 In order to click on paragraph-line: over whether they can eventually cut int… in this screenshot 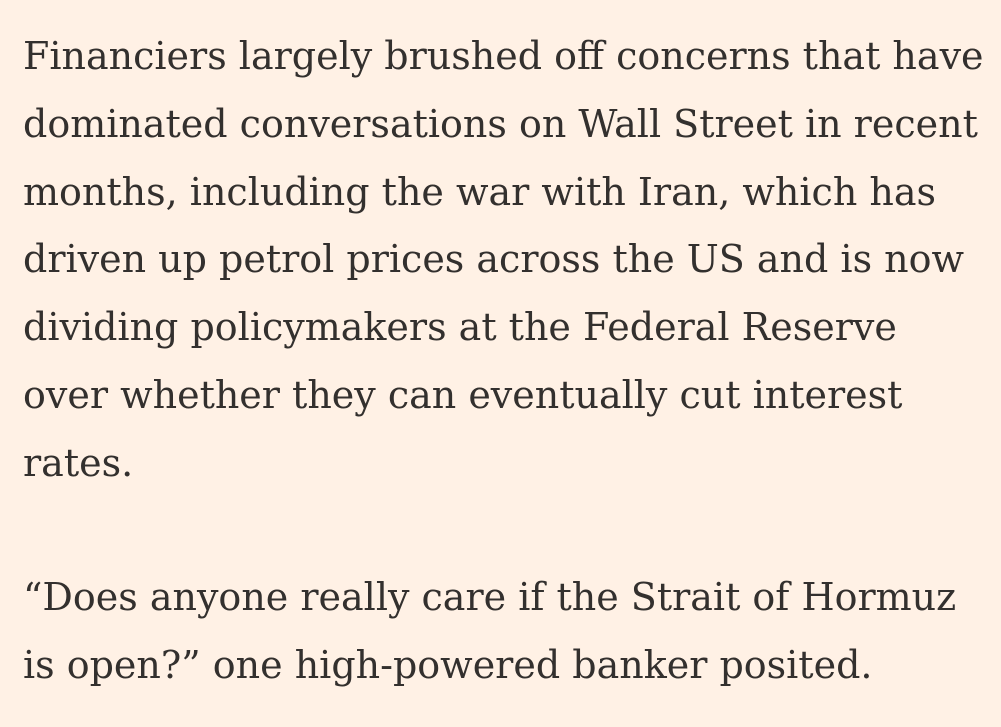, I will do `click(463, 394)`.